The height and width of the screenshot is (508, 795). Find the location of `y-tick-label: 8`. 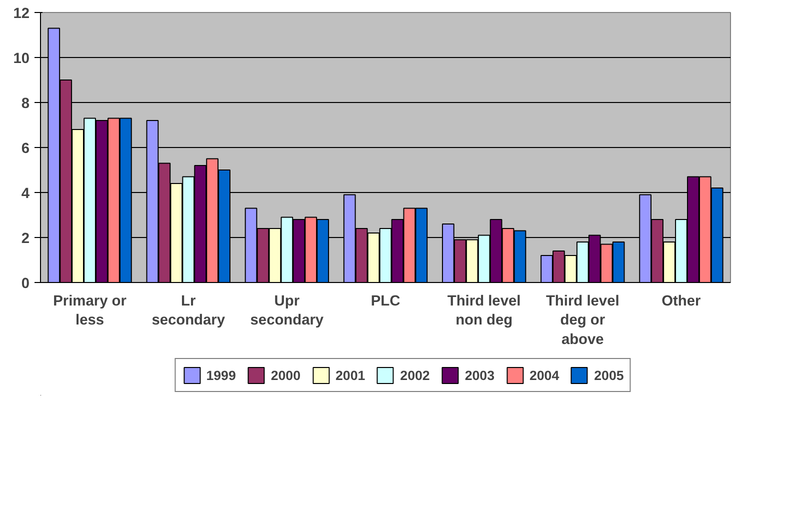

y-tick-label: 8 is located at coordinates (25, 104).